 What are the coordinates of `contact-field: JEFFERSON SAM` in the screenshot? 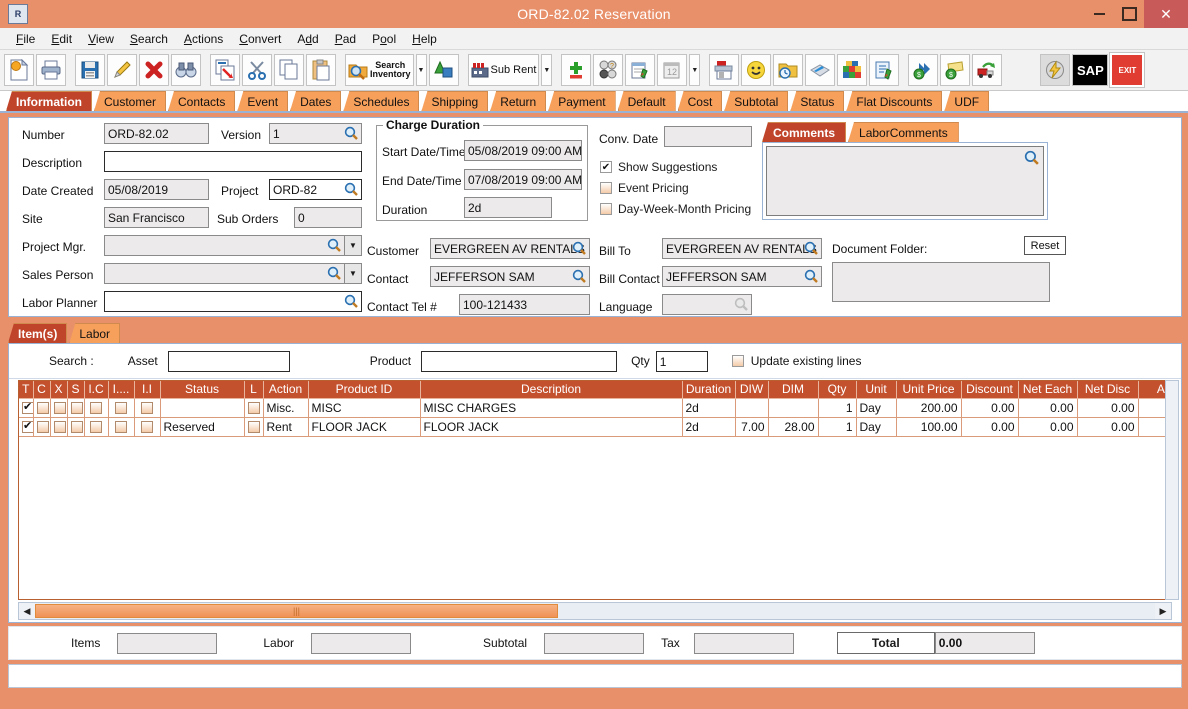 It's located at (510, 276).